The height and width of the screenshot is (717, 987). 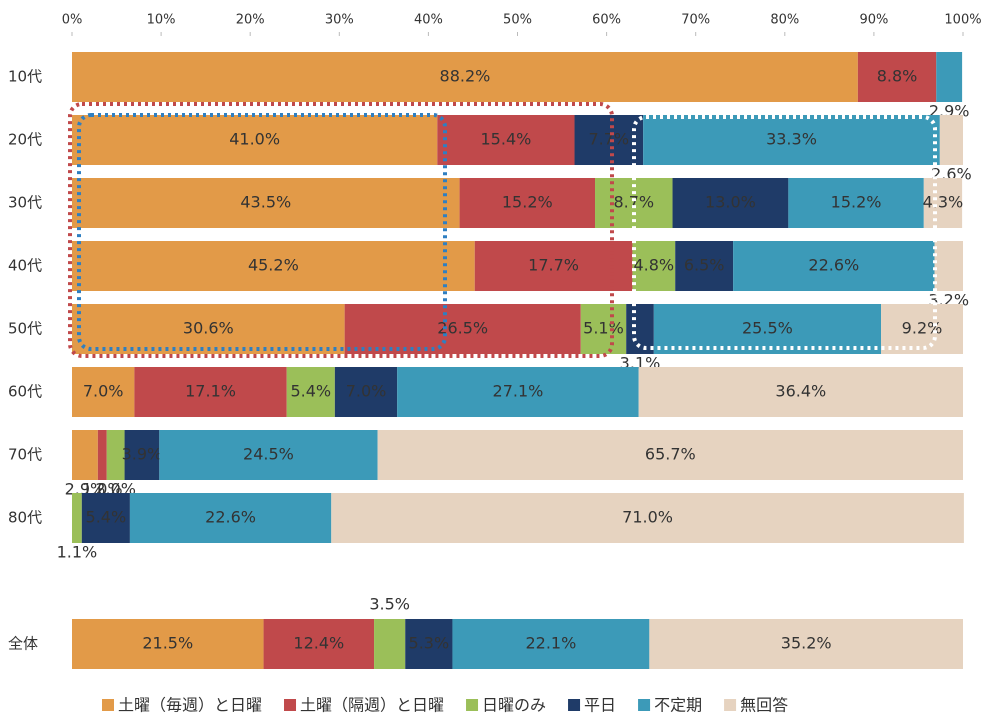 What do you see at coordinates (600, 705) in the screenshot?
I see `legend-label: 平日` at bounding box center [600, 705].